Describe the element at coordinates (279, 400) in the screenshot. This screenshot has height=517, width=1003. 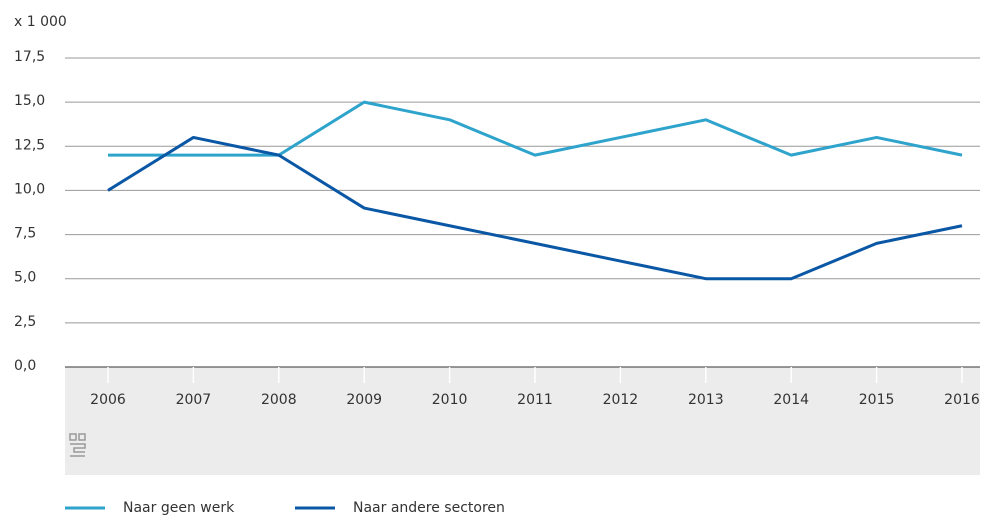
I see `x-tick-label: 2008` at that location.